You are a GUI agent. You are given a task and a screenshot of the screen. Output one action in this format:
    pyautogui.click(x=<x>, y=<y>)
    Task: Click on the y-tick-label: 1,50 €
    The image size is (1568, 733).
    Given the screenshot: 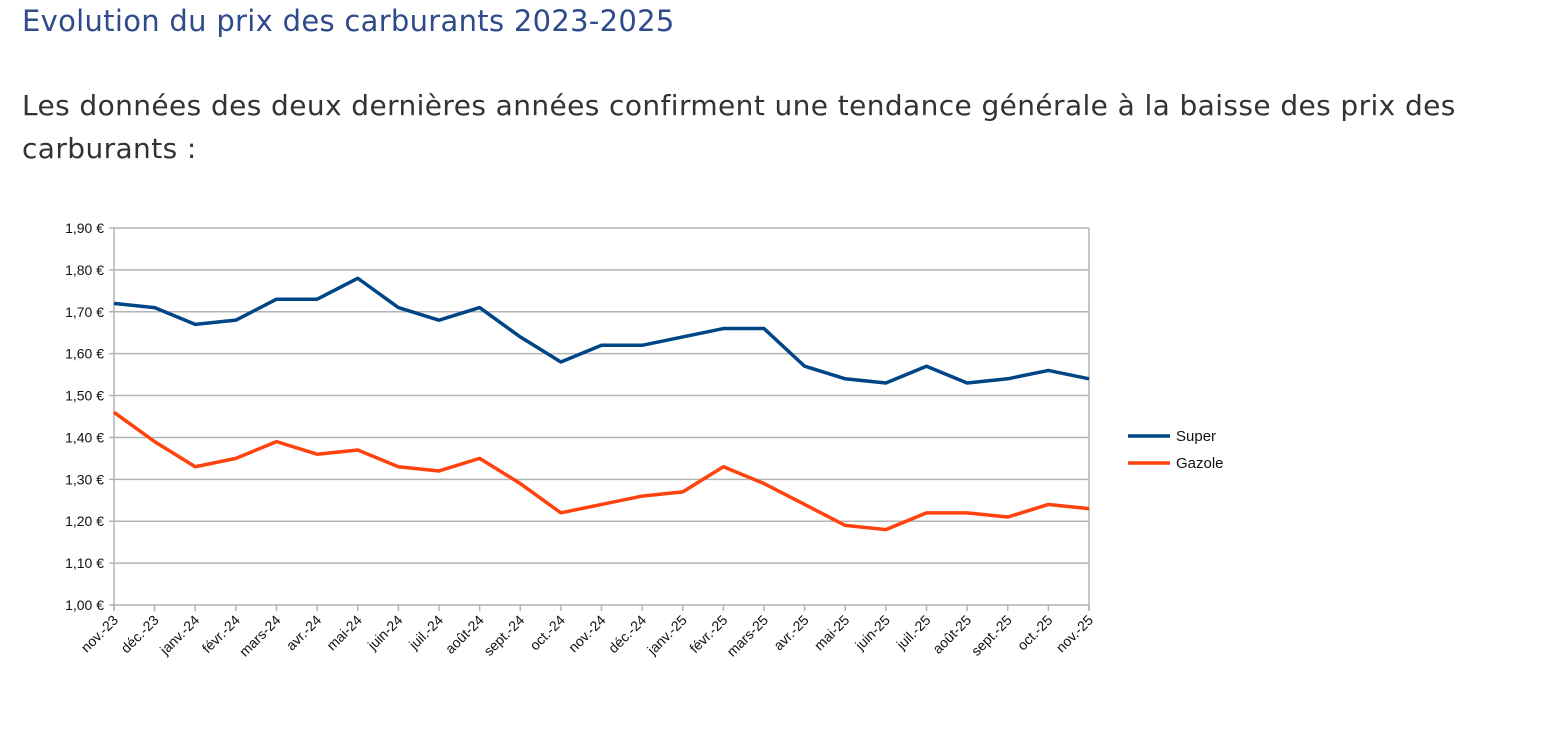 What is the action you would take?
    pyautogui.click(x=84, y=396)
    